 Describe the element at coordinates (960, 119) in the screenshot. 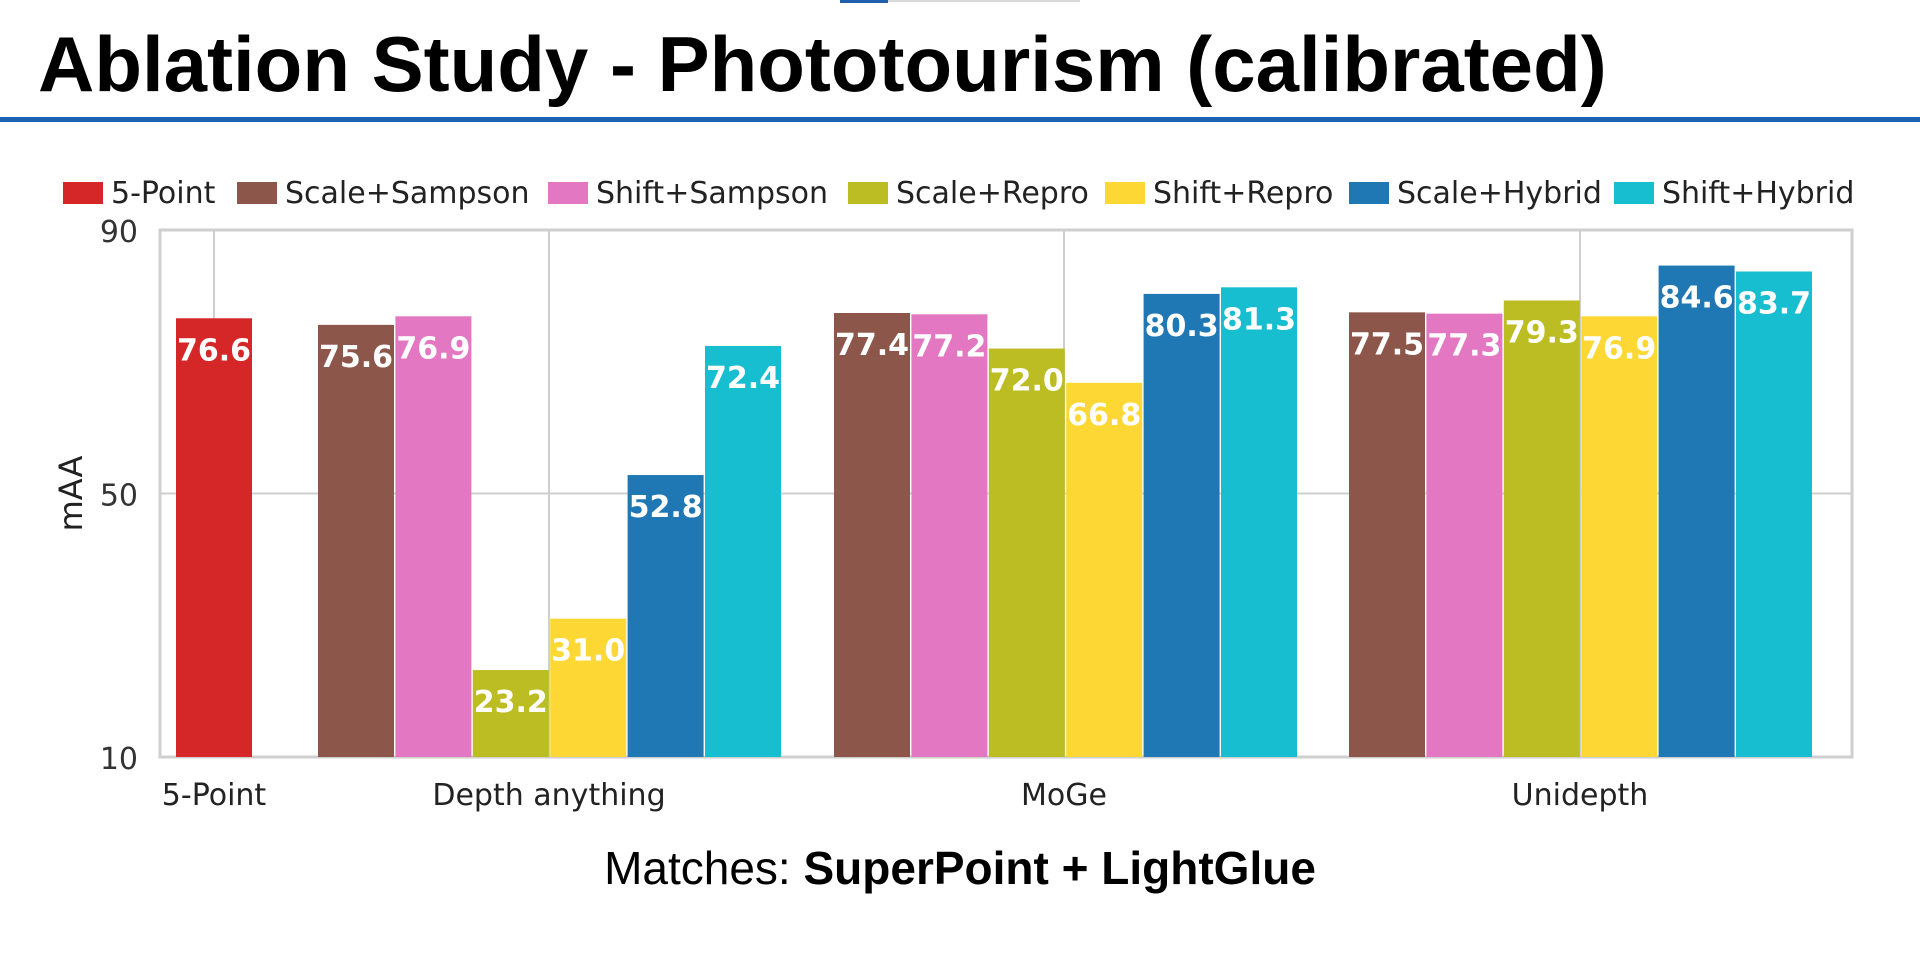

I see `title-divider` at that location.